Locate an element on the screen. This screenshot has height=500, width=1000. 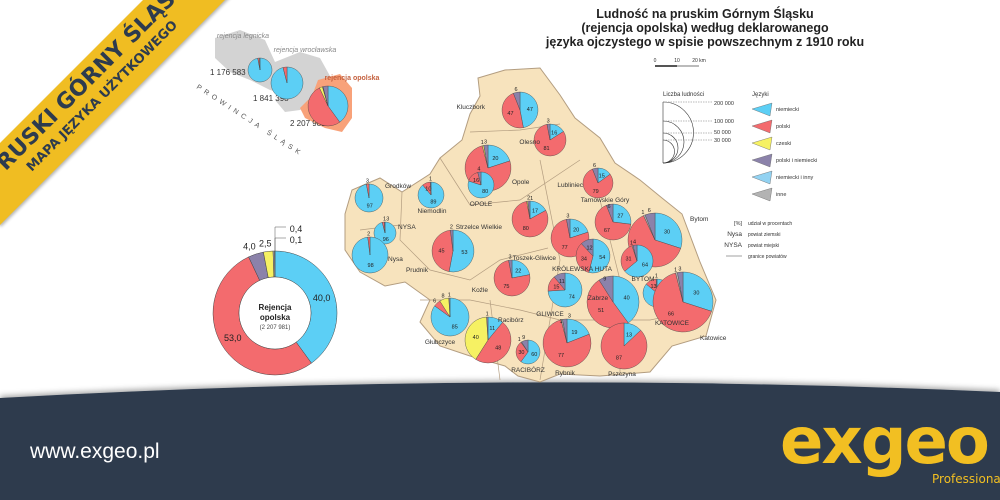
scale-label: 10 is located at coordinates (677, 61).